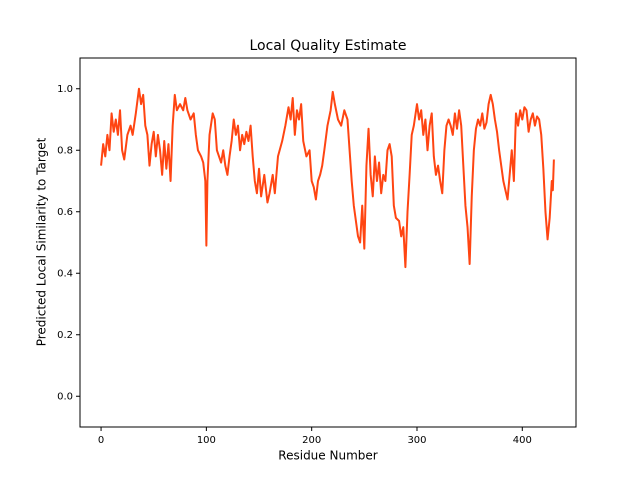 The height and width of the screenshot is (480, 640). Describe the element at coordinates (65, 273) in the screenshot. I see `y-tick-label: 0.4` at that location.